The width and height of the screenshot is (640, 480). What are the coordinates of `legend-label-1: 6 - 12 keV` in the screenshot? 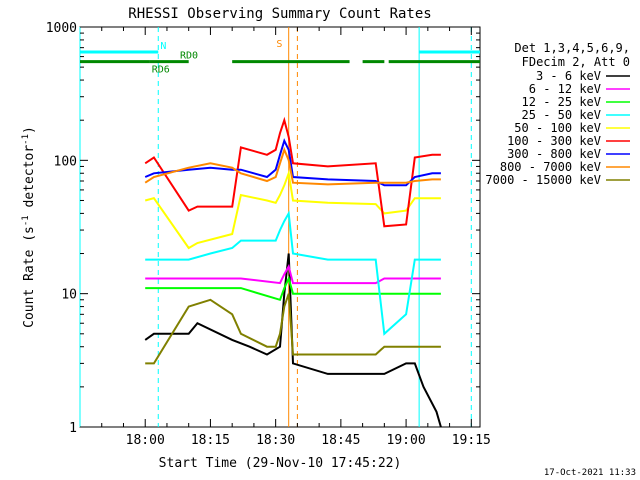 It's located at (565, 89).